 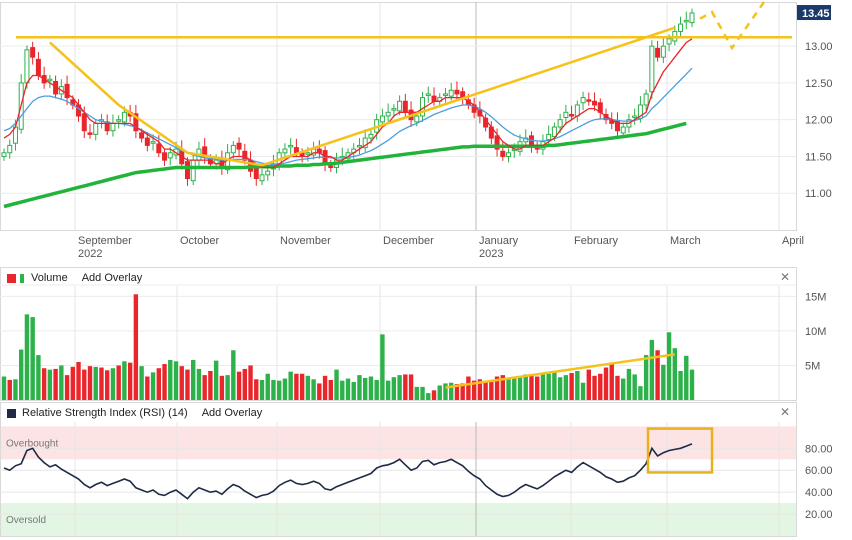 I want to click on price-x-tick: October, so click(x=199, y=241).